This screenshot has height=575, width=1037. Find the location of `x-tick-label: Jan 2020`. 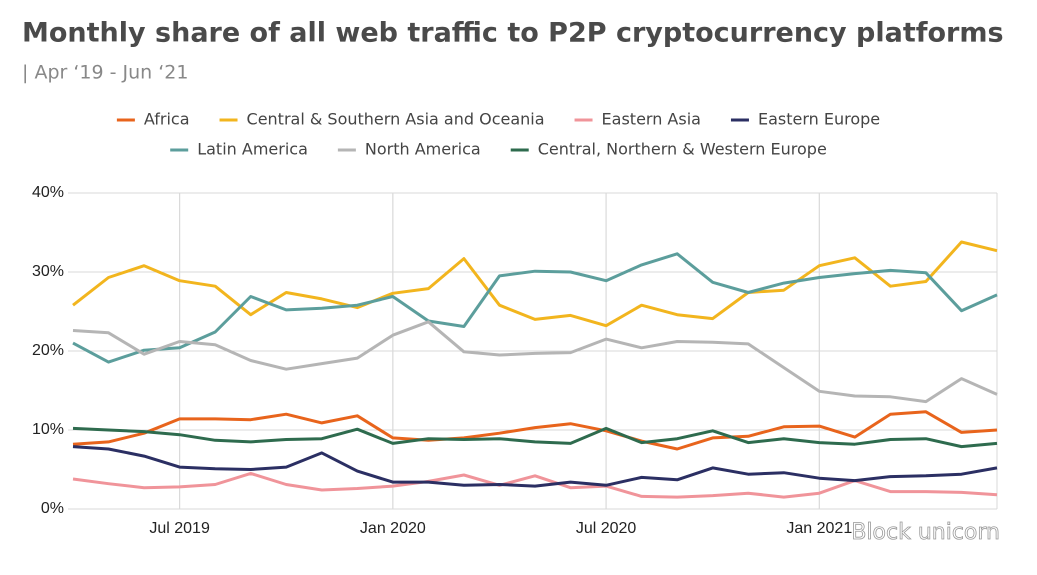

x-tick-label: Jan 2020 is located at coordinates (393, 528).